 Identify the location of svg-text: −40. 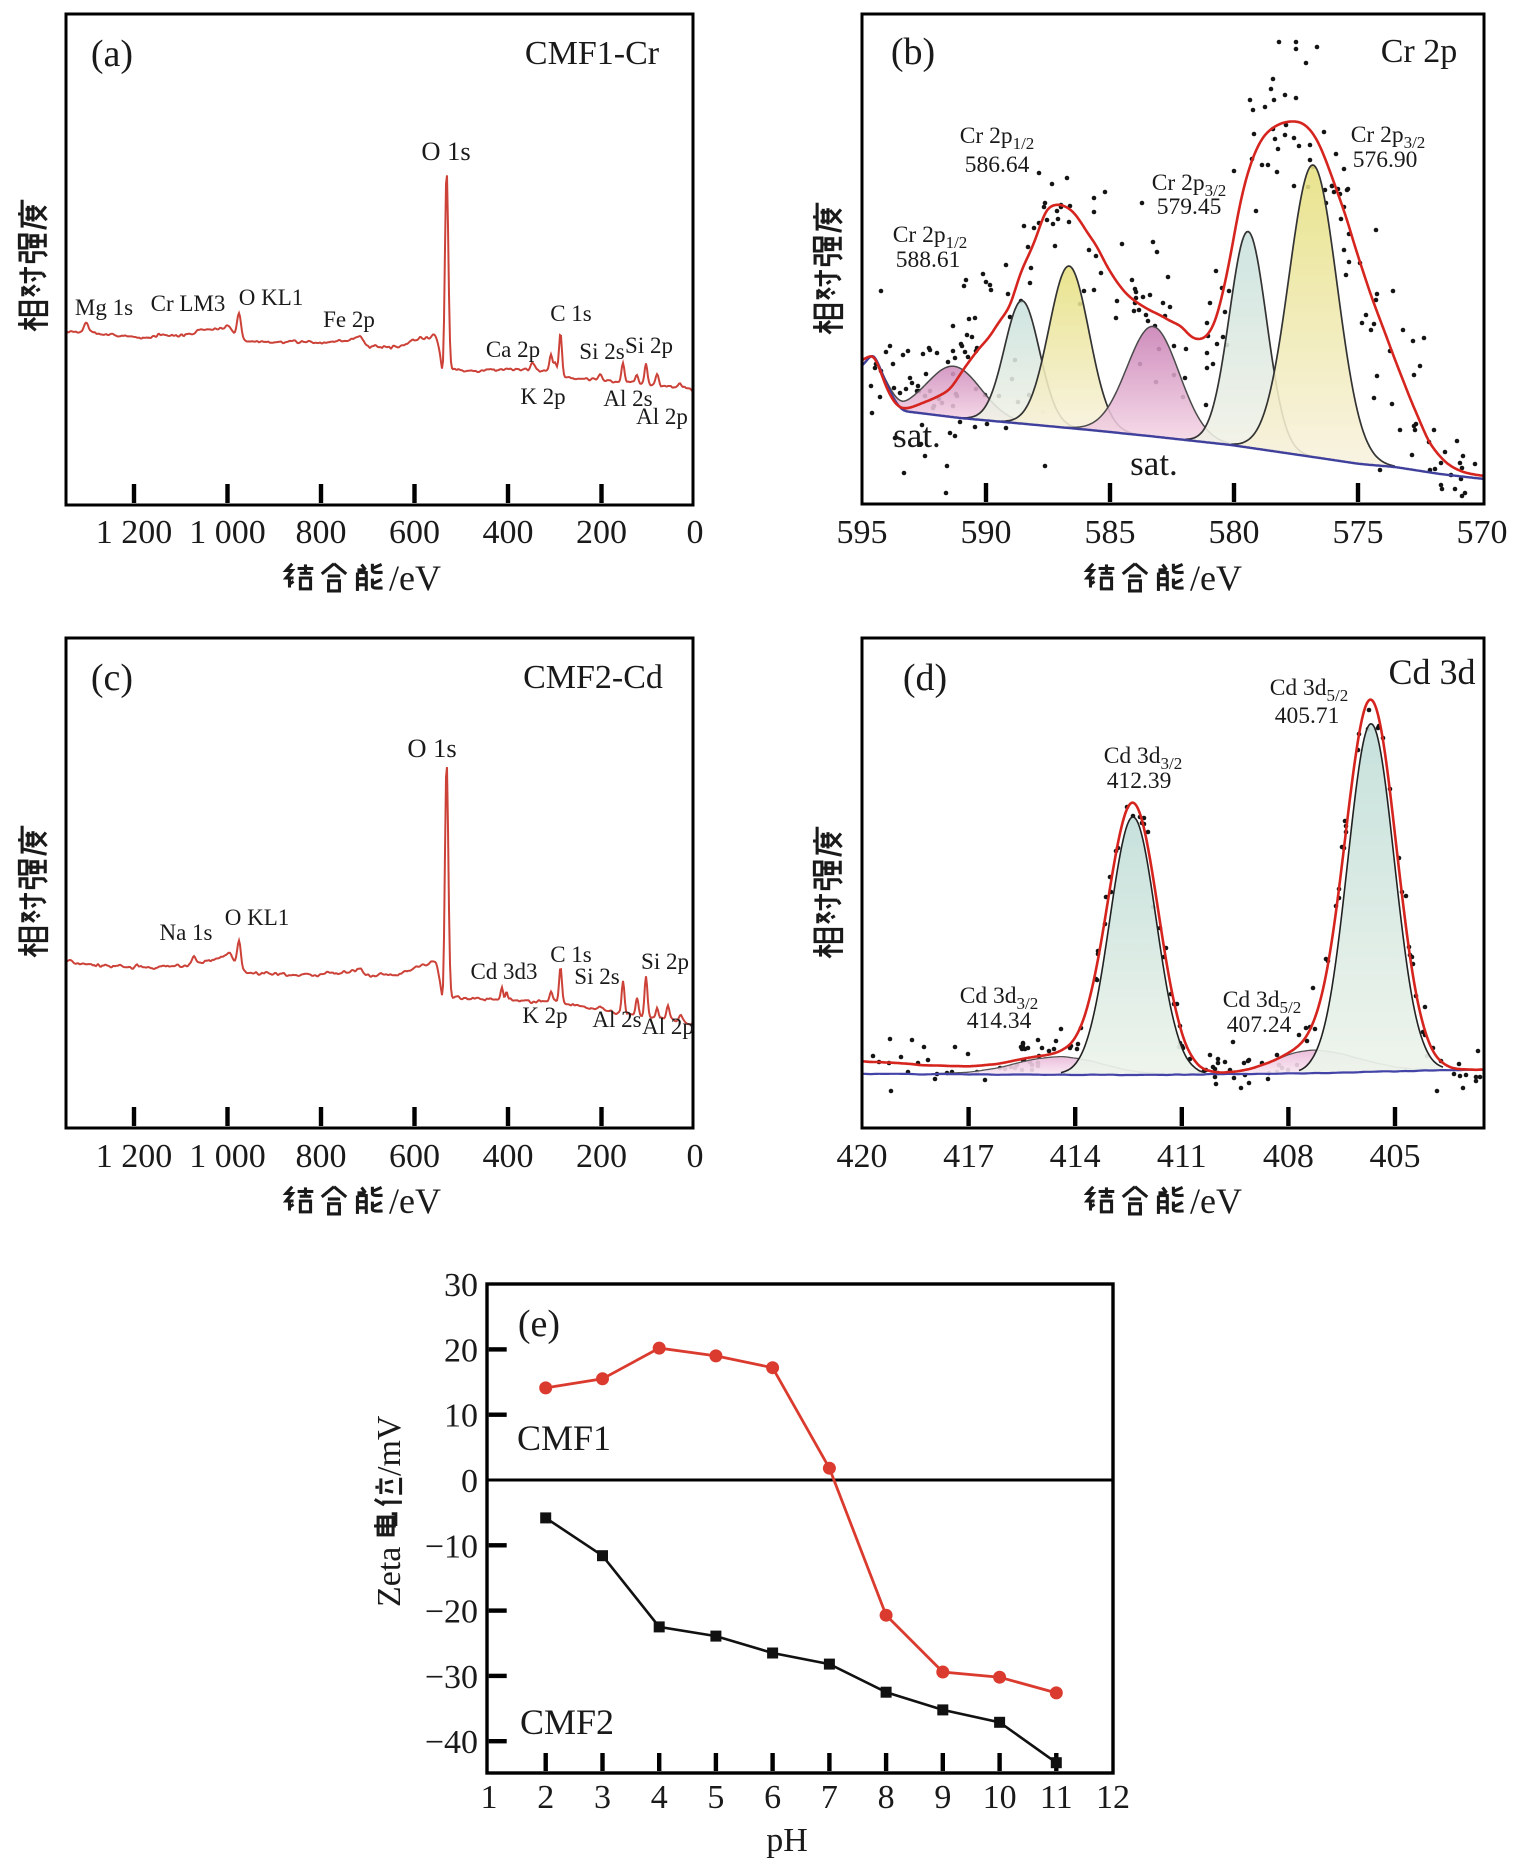
(451, 1742).